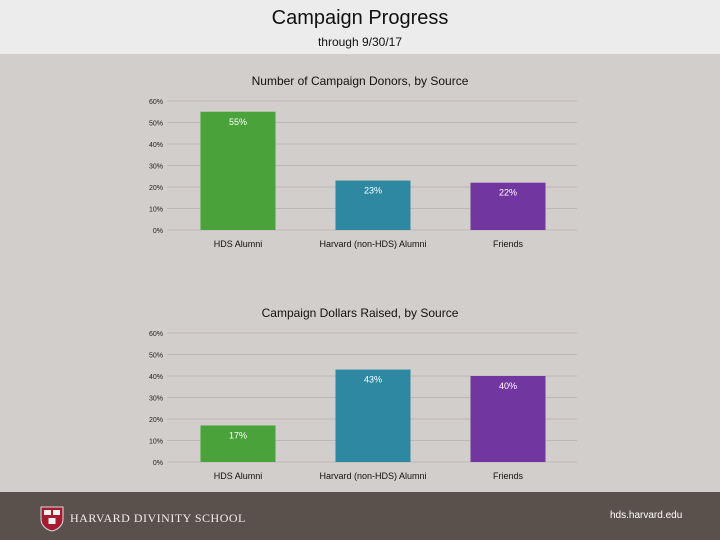 The height and width of the screenshot is (540, 720). I want to click on footer, so click(360, 516).